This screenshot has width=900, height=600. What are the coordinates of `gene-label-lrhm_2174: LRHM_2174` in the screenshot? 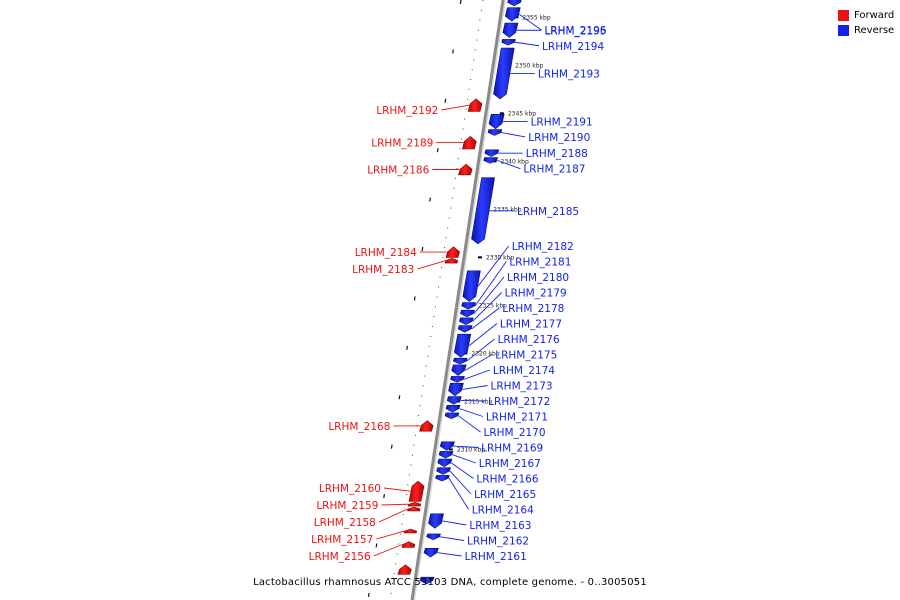 It's located at (524, 371).